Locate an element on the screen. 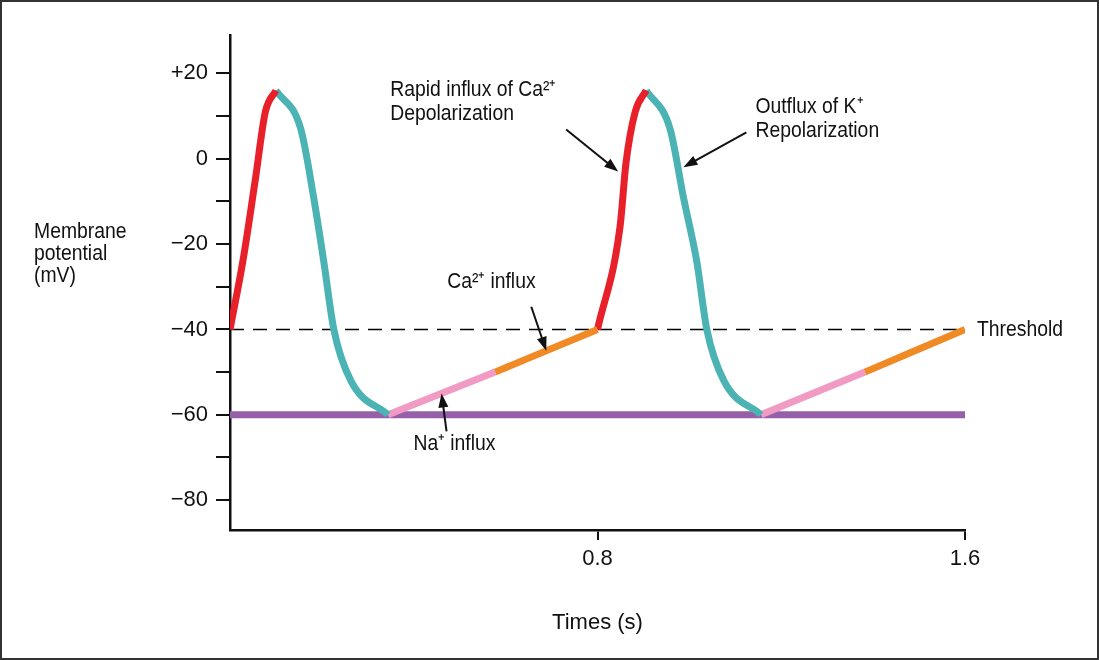 This screenshot has height=660, width=1099. y-tick-label: −20 is located at coordinates (189, 243).